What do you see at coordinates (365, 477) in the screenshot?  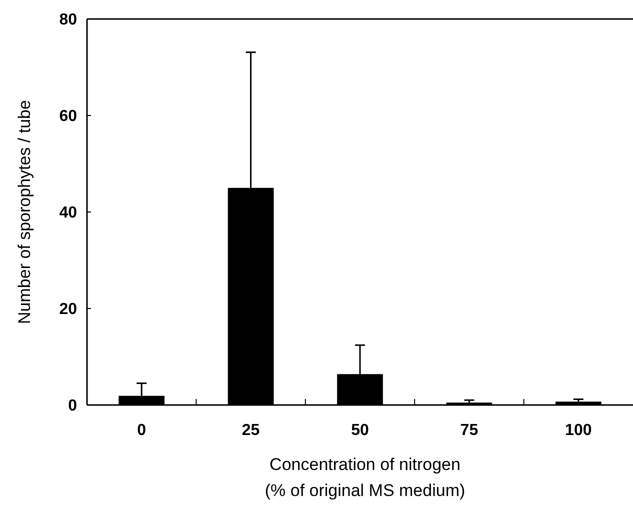 I see `x-axis-title: Concentration of nitrogen (% of original MS medium)` at bounding box center [365, 477].